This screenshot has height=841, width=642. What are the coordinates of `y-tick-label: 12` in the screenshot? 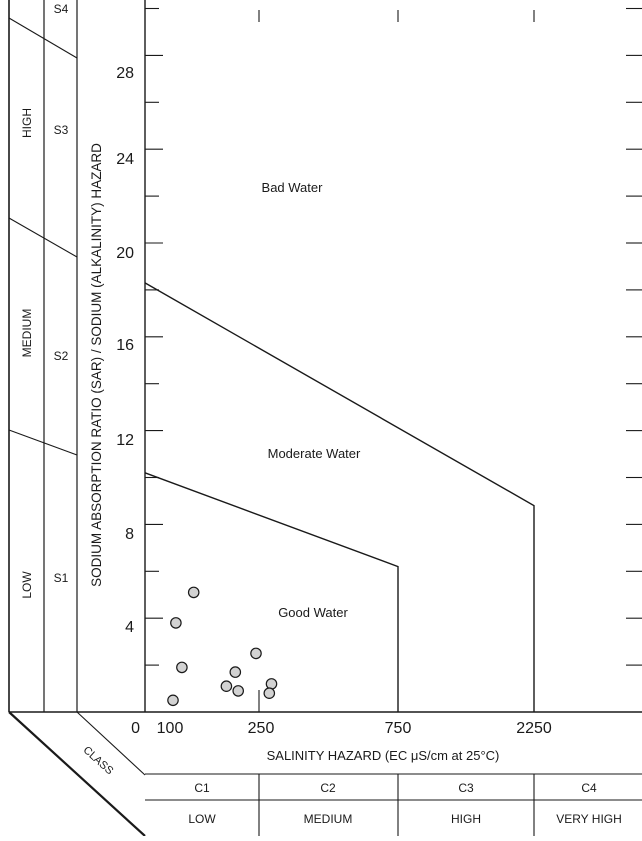 It's located at (125, 440).